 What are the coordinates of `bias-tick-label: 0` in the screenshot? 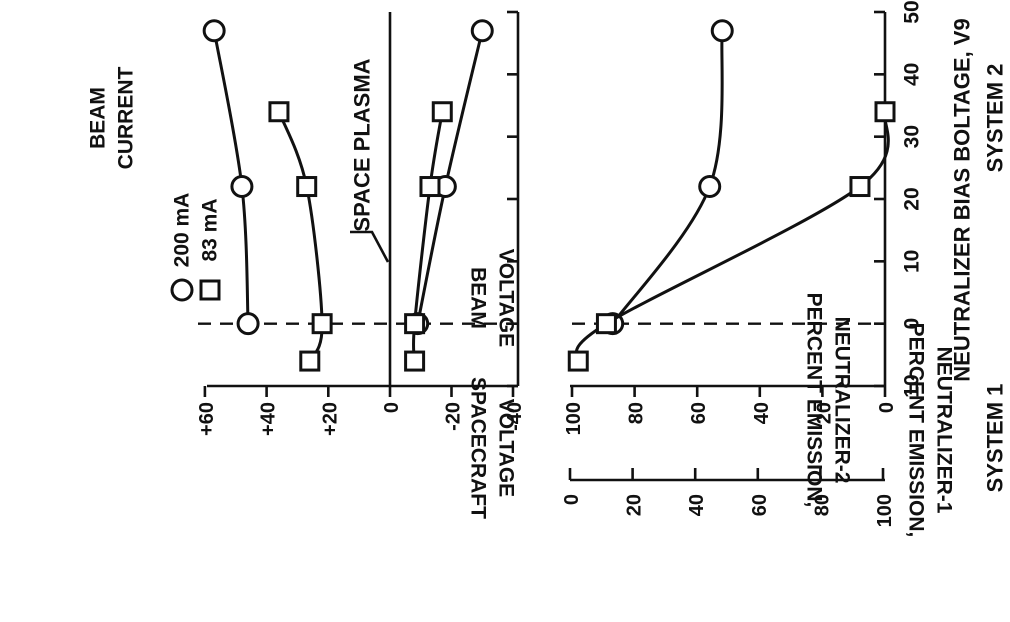 It's located at (912, 324).